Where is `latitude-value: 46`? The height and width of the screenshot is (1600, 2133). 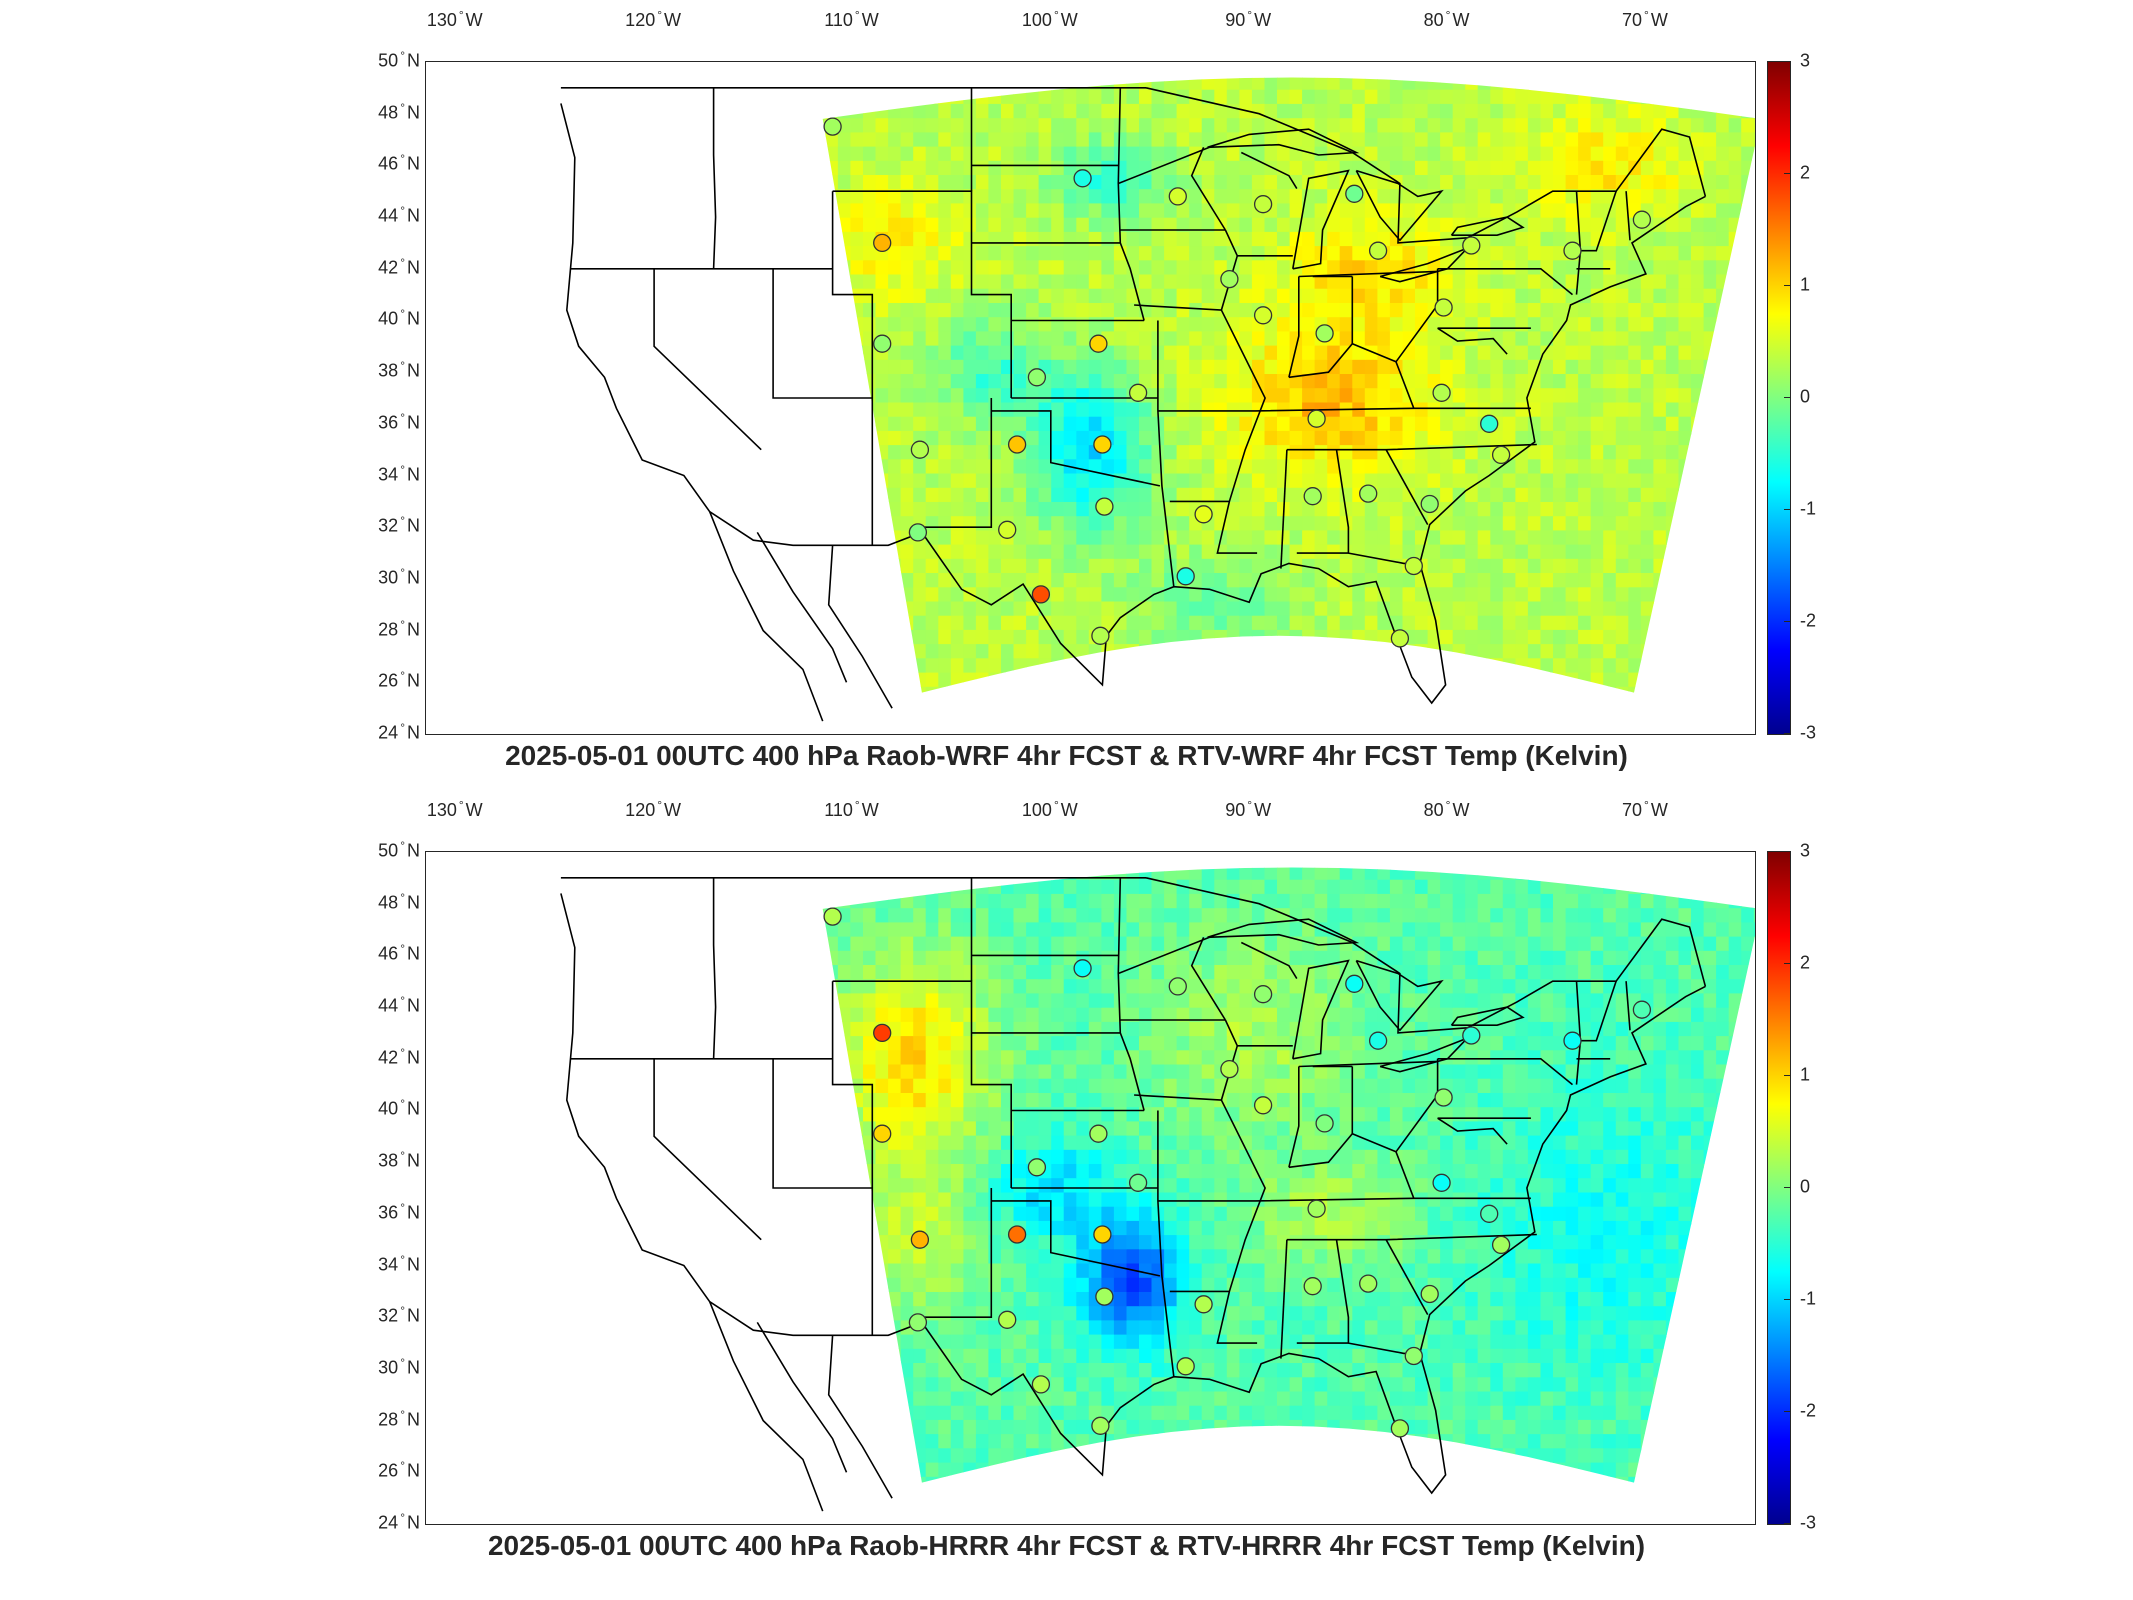
latitude-value: 46 is located at coordinates (388, 953).